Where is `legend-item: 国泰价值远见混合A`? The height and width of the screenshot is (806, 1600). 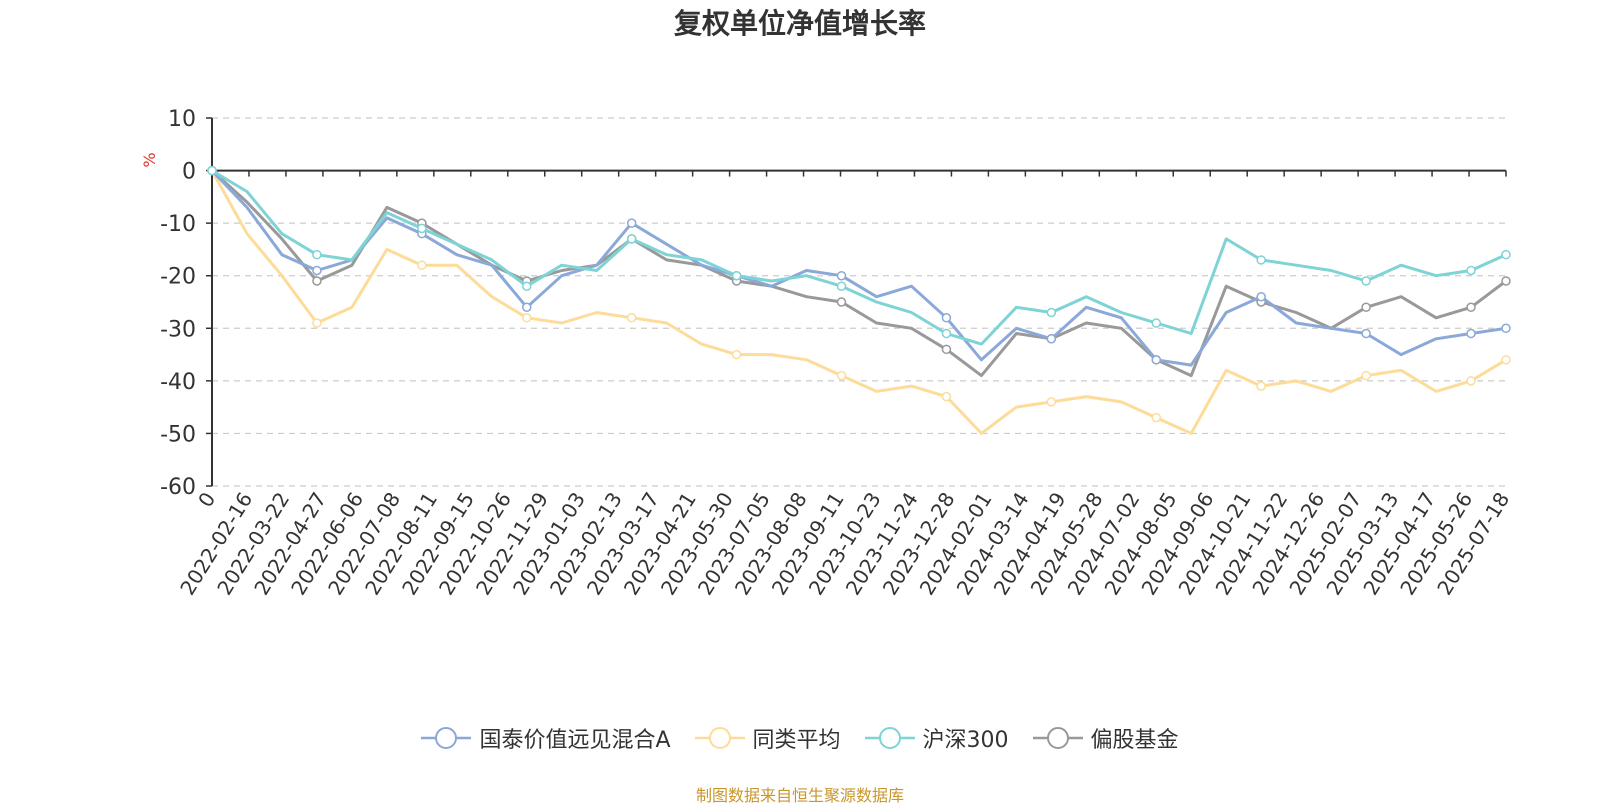
legend-item: 国泰价值远见混合A is located at coordinates (546, 738).